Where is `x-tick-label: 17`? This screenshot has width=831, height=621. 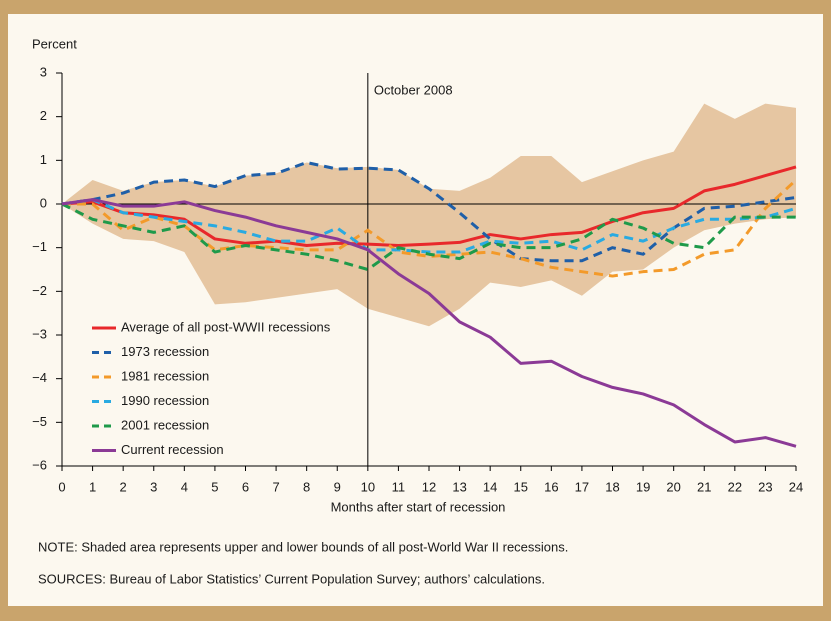
x-tick-label: 17 is located at coordinates (582, 486).